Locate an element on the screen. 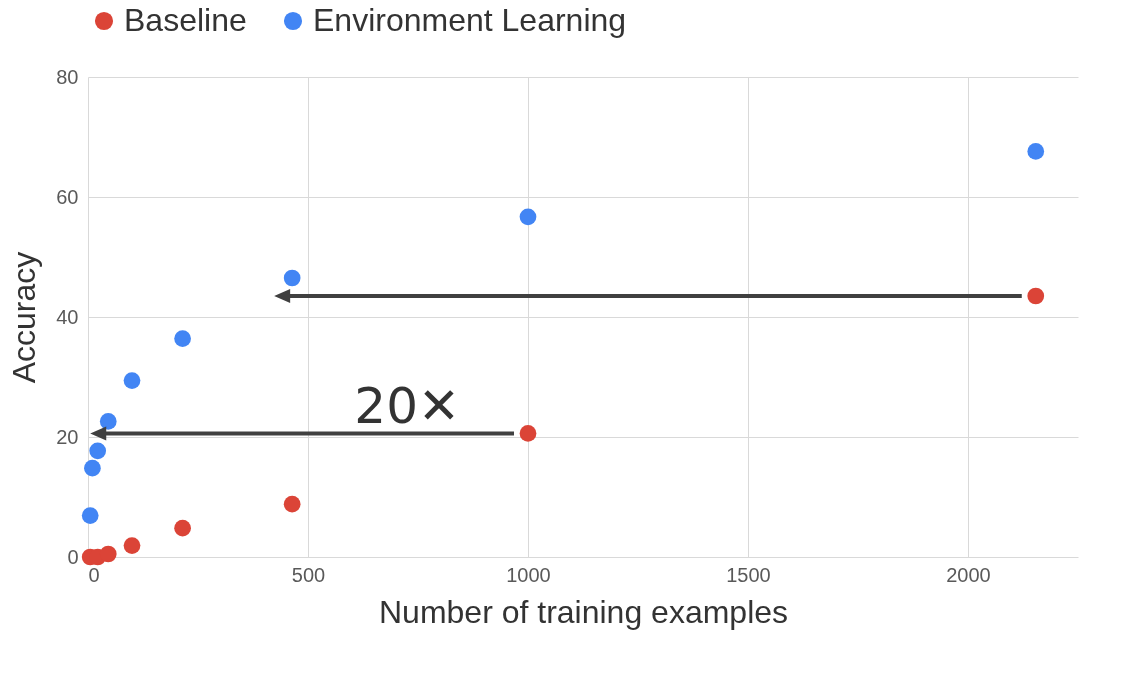 The height and width of the screenshot is (677, 1130). y-axis-title: Accuracy is located at coordinates (24, 317).